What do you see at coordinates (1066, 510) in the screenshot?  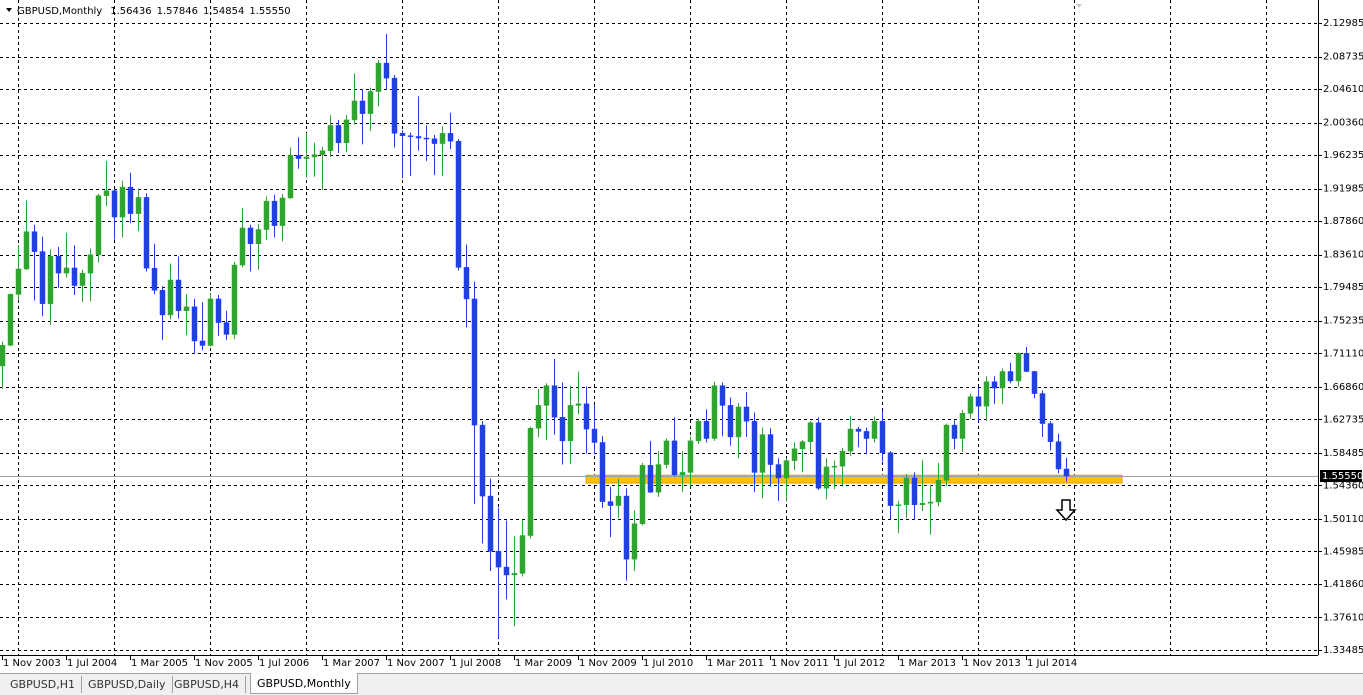 I see `arrow-annotation` at bounding box center [1066, 510].